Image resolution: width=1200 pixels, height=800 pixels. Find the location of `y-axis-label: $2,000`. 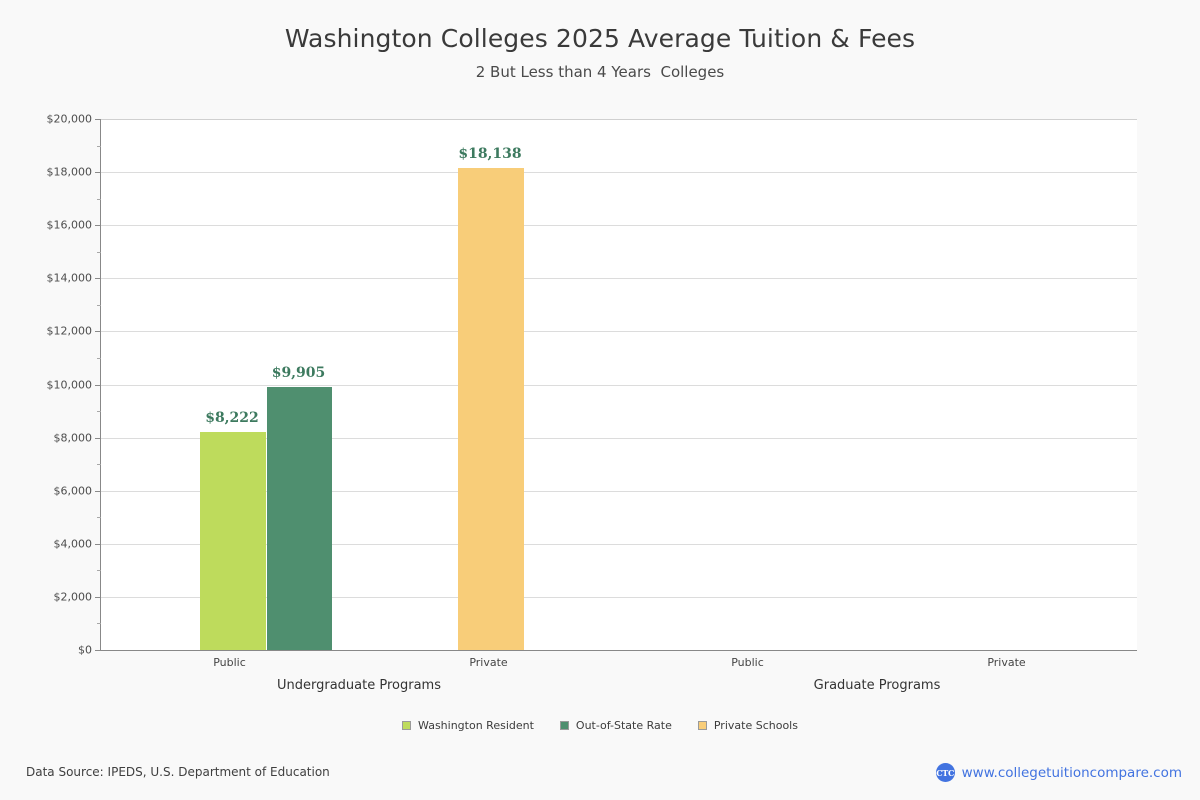

y-axis-label: $2,000 is located at coordinates (73, 597).